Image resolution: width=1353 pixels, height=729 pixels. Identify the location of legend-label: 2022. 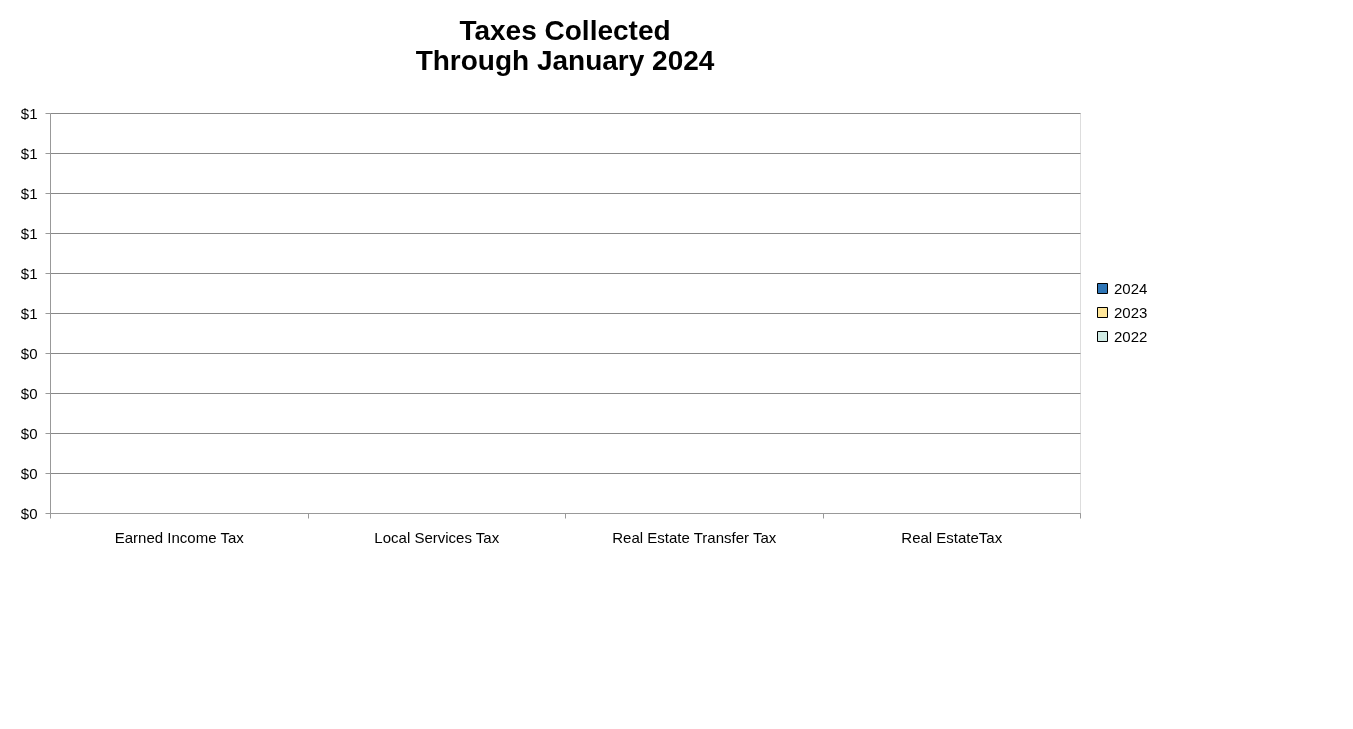
(1131, 336).